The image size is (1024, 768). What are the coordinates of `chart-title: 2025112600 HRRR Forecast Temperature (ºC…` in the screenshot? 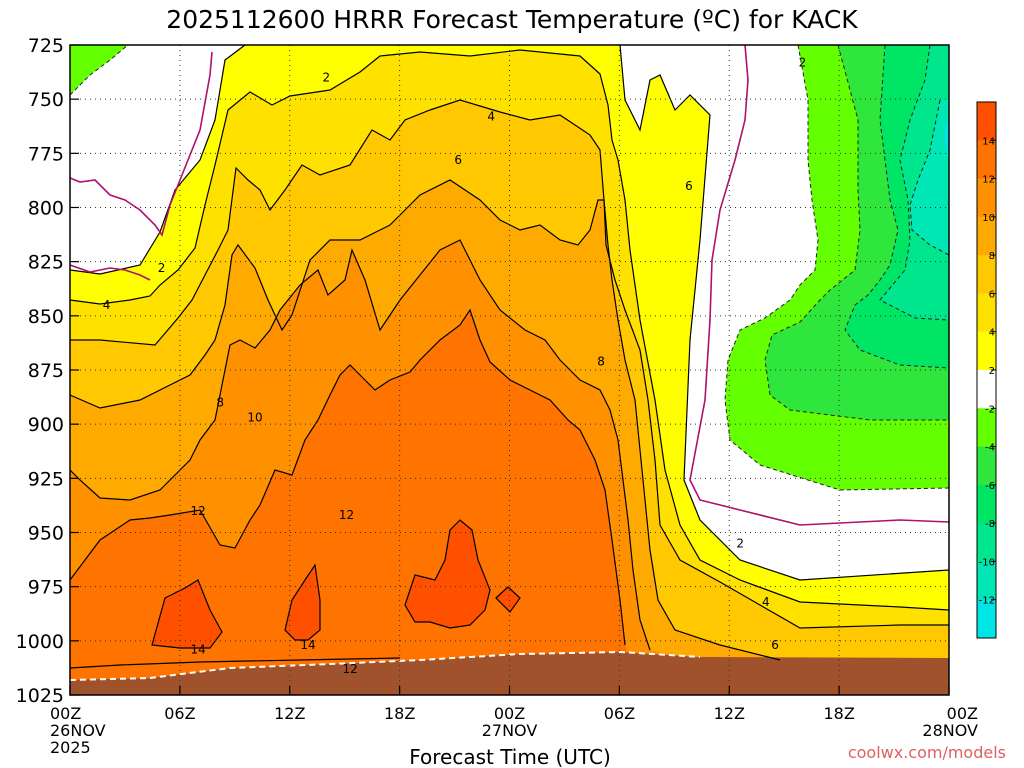 It's located at (512, 19).